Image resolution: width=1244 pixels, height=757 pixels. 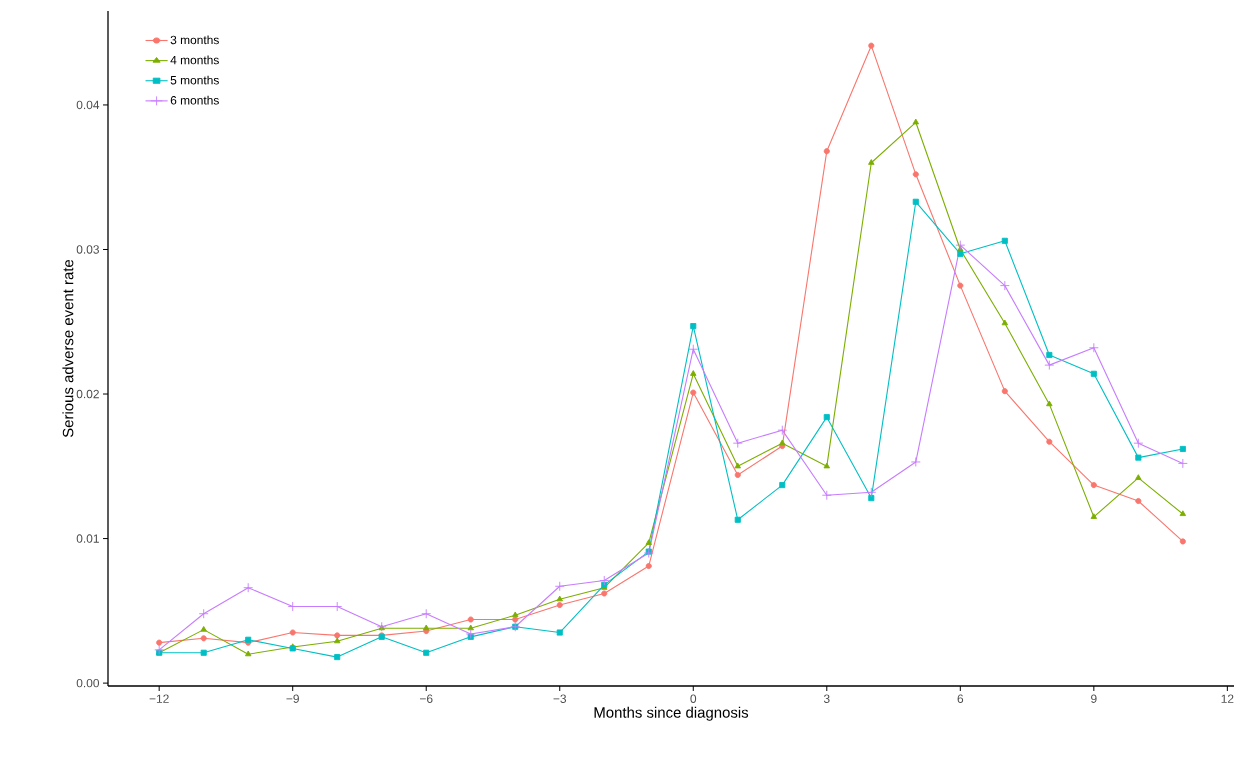 I want to click on x-tick-label: 0, so click(x=693, y=698).